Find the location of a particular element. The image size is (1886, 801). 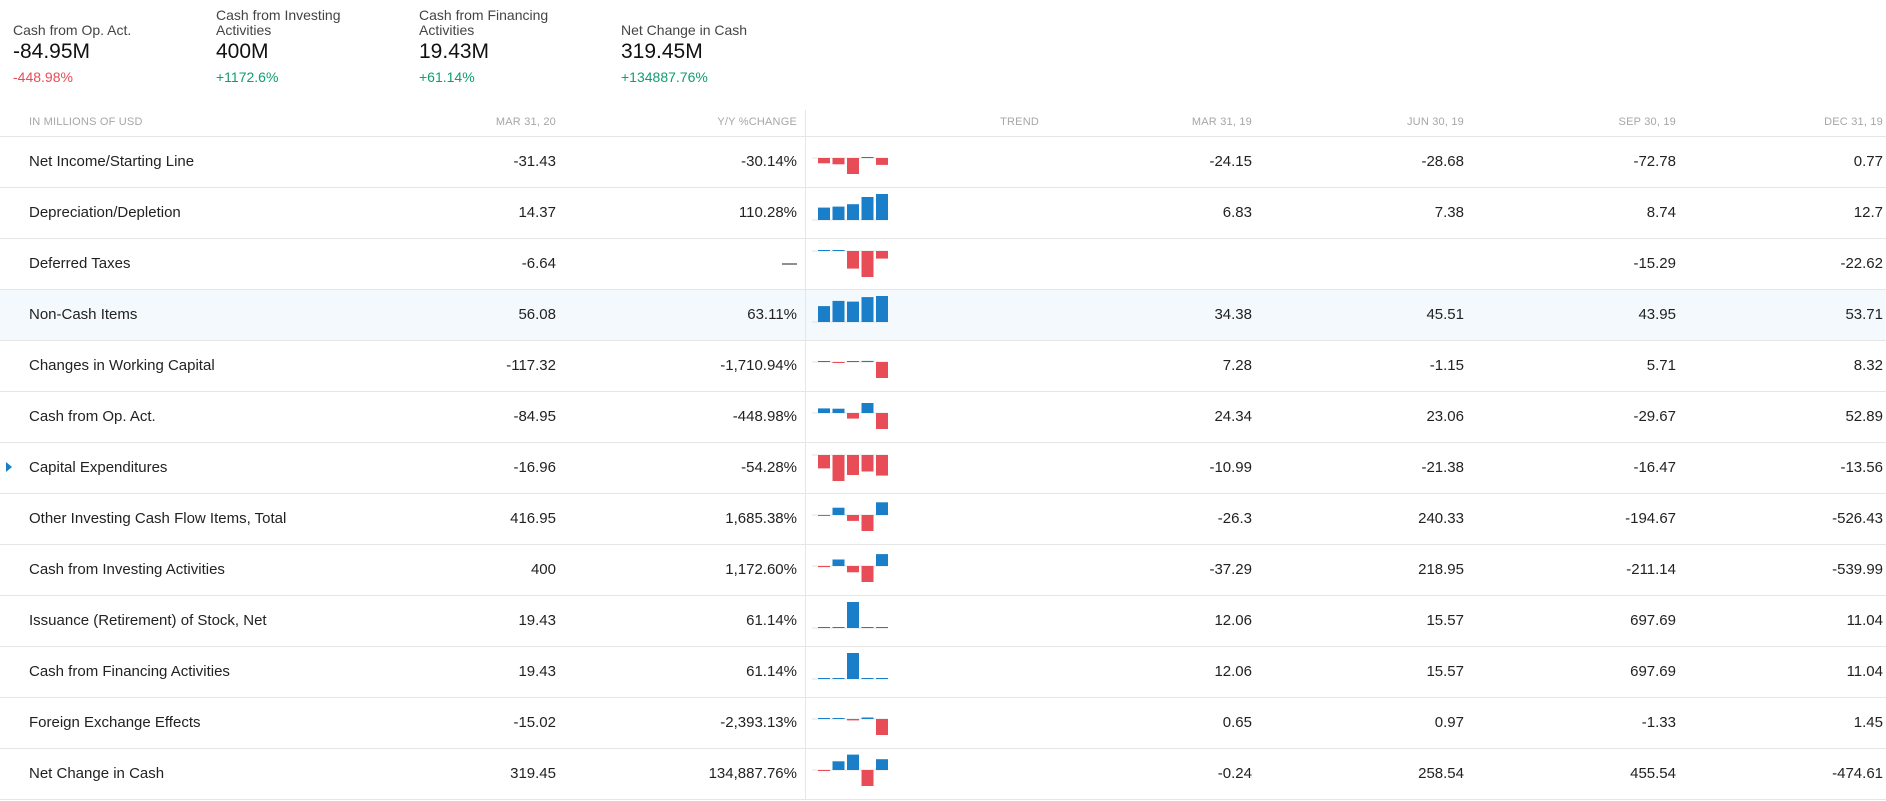

cell-yoy: 1,172.60% is located at coordinates (761, 569).